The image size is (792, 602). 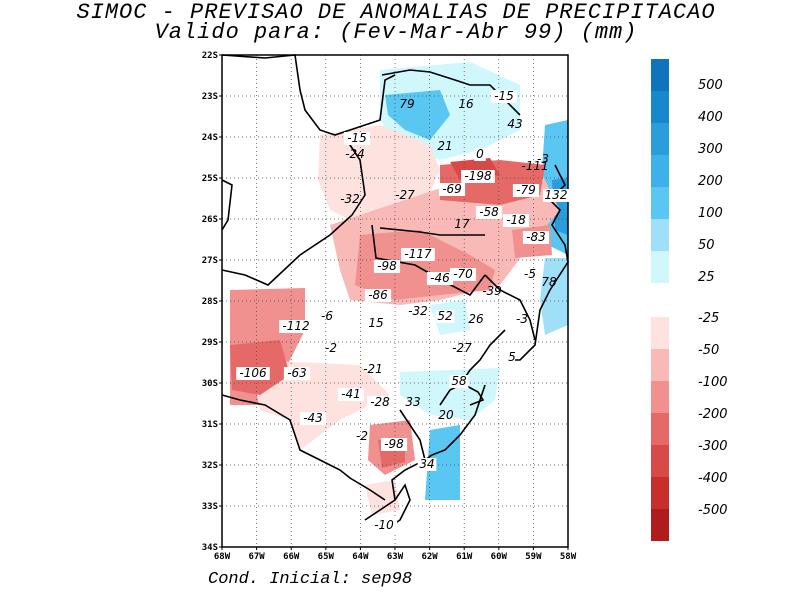 What do you see at coordinates (210, 97) in the screenshot?
I see `lat-tick-label: 23S` at bounding box center [210, 97].